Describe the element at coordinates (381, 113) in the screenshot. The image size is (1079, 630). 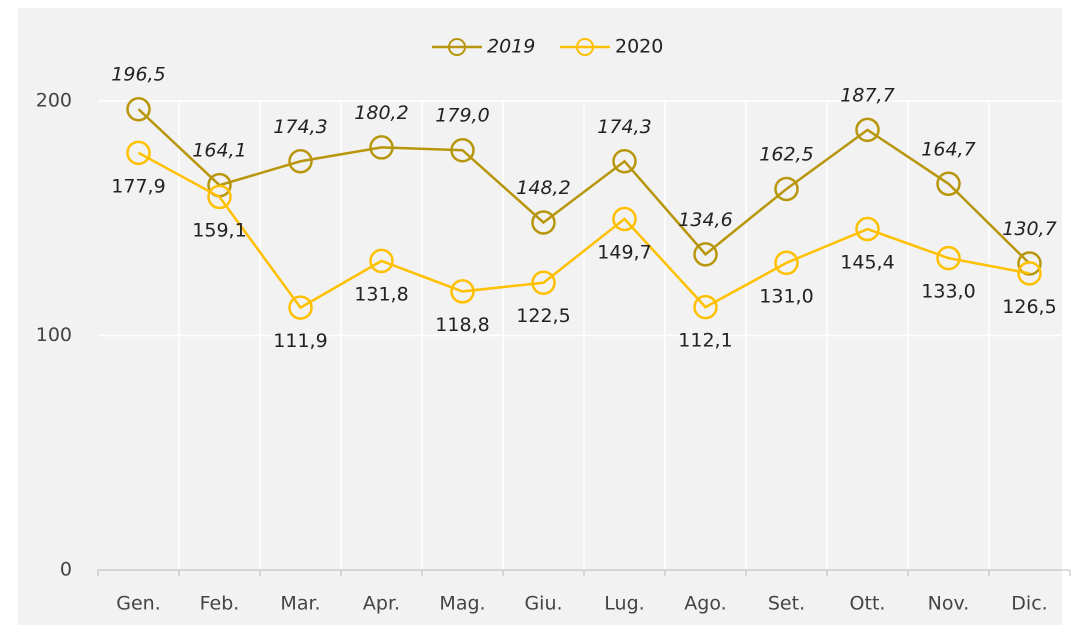
I see `data-label: 180,2` at that location.